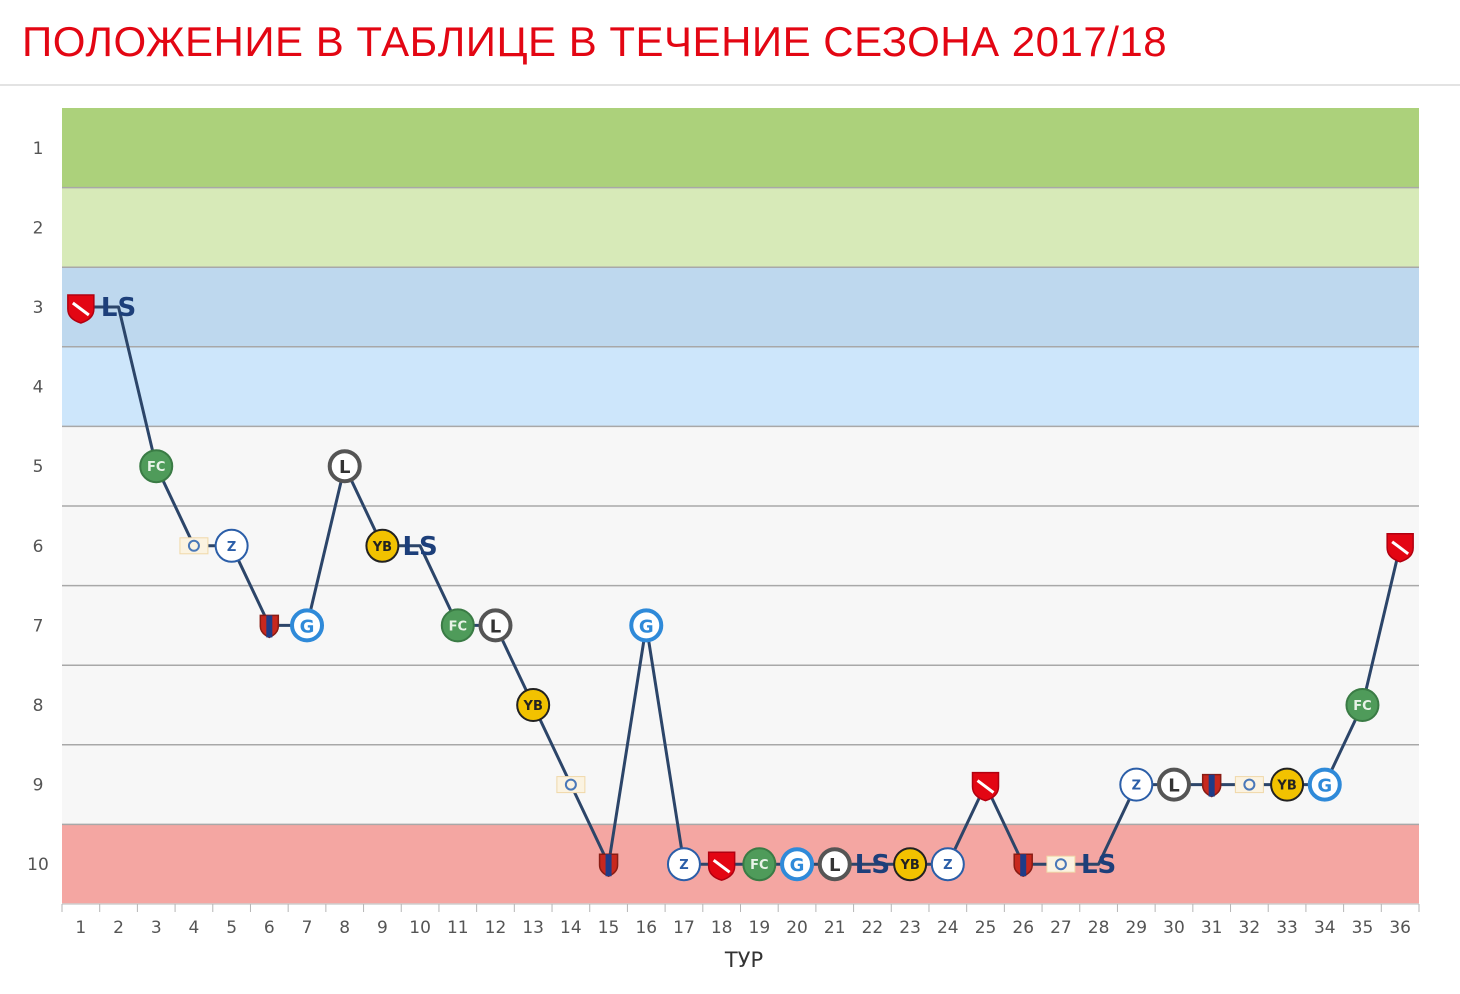 The width and height of the screenshot is (1460, 994). I want to click on y-tick-label: 1, so click(38, 149).